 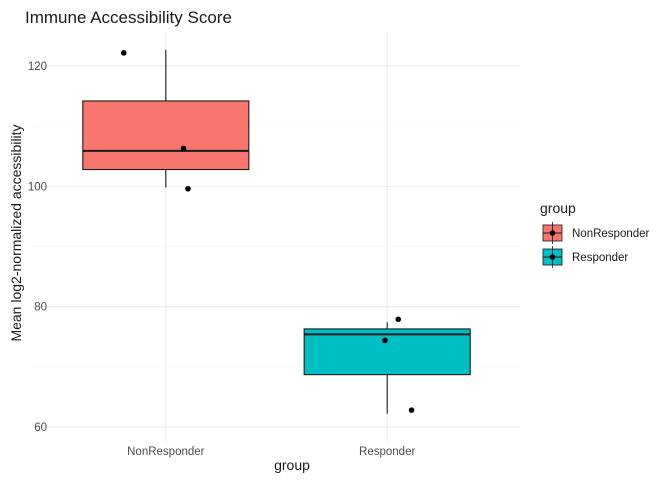 I want to click on box-nonresponder, so click(x=166, y=118).